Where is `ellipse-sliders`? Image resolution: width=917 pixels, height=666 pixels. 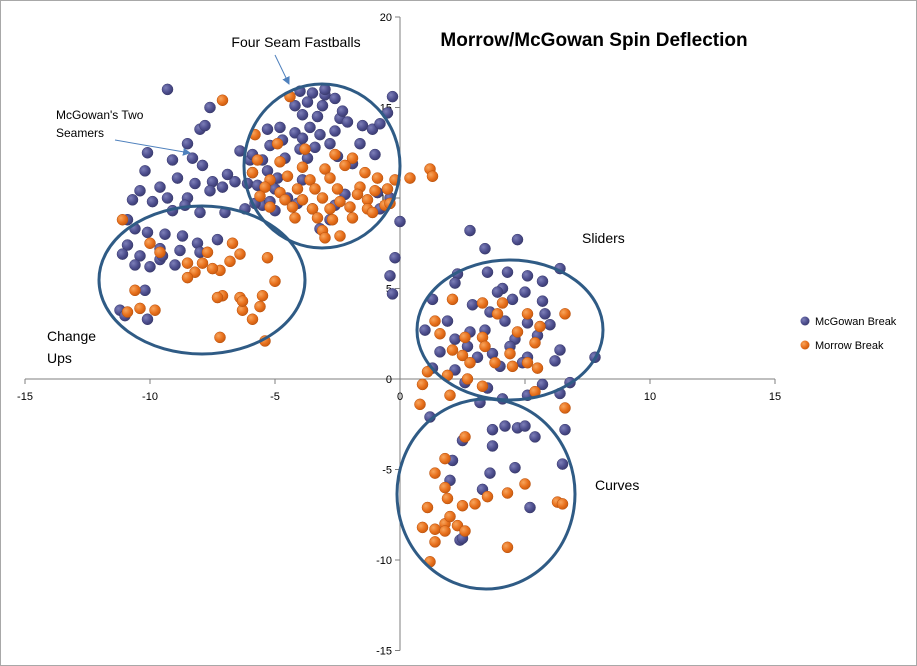 ellipse-sliders is located at coordinates (510, 330).